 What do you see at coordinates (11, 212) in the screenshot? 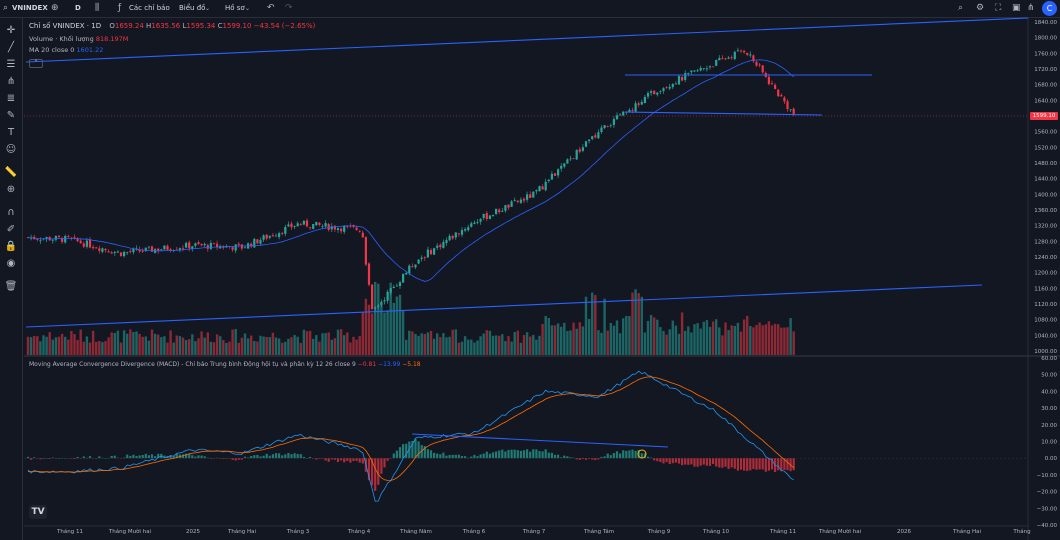
I see `magnet-icon: ∩` at bounding box center [11, 212].